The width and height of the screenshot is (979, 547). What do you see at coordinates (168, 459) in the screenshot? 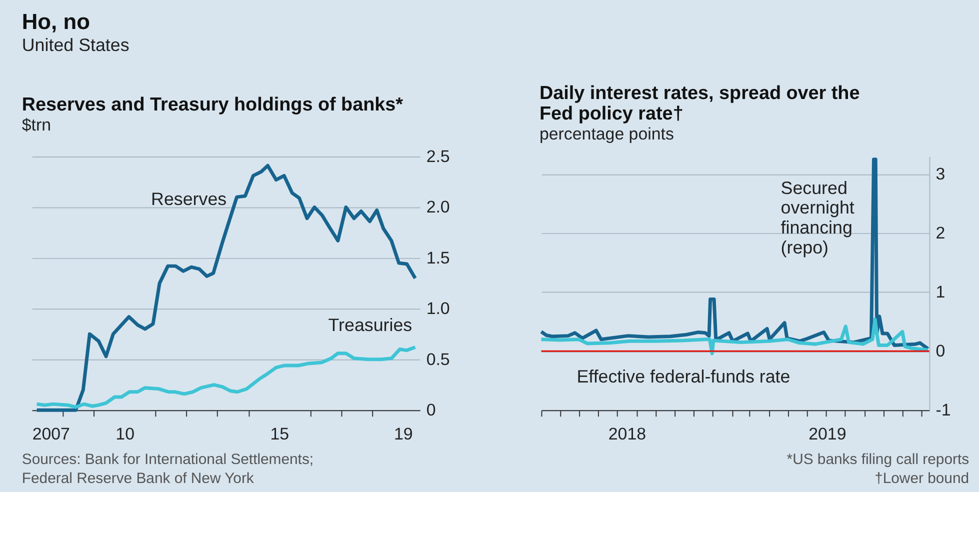
I see `source-note: Sources: Bank for International Settlements;` at bounding box center [168, 459].